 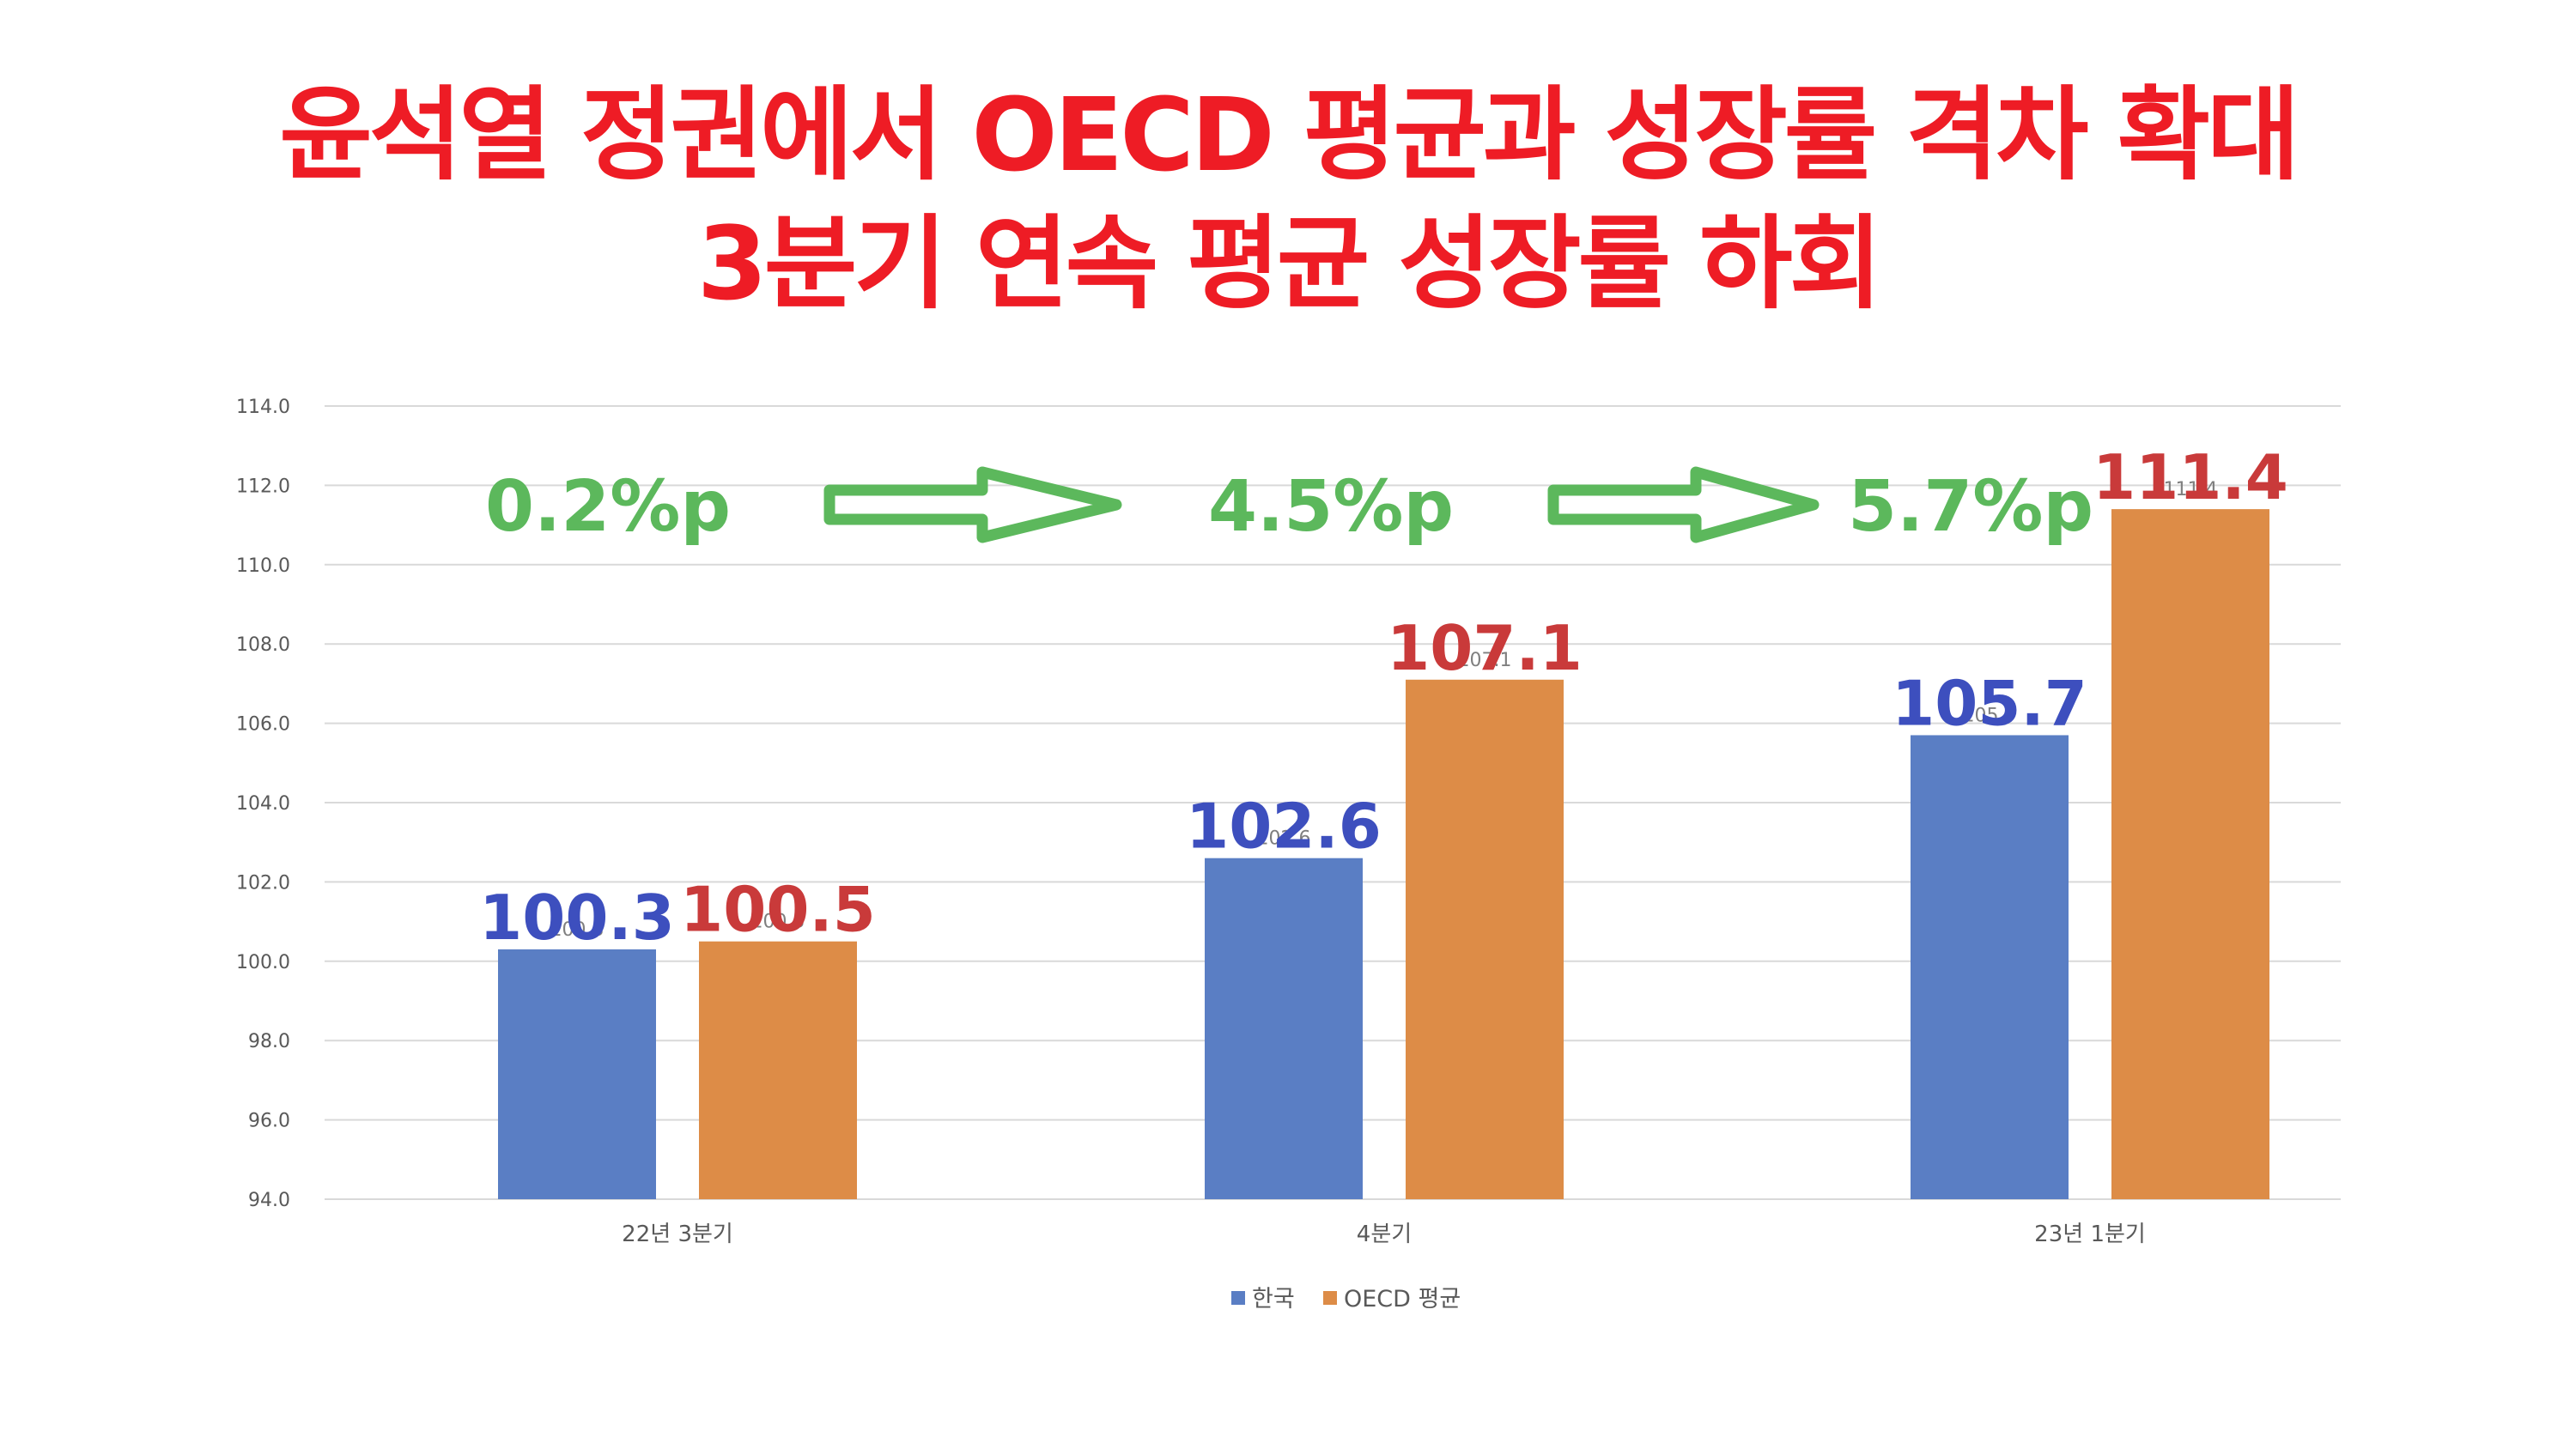 I want to click on y-tick-label: 98.0, so click(x=269, y=1041).